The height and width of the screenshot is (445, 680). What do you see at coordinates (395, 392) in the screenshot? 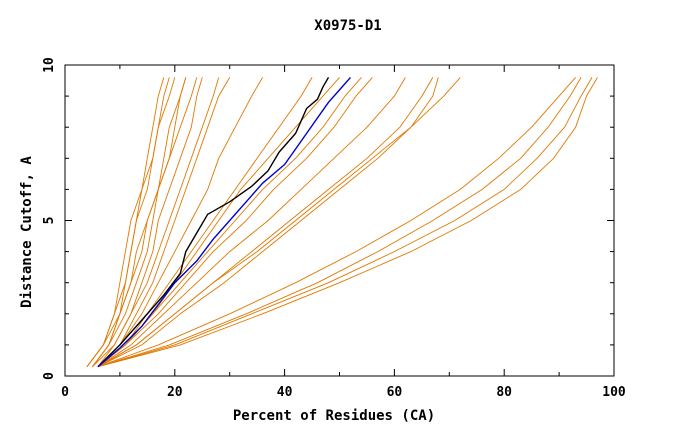
I see `x-tick-label: 60` at bounding box center [395, 392].